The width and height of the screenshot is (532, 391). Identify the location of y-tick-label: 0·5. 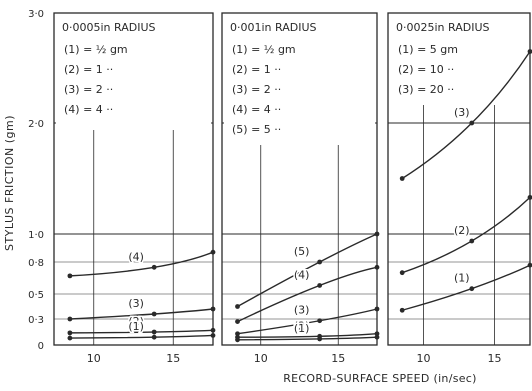
(36, 295).